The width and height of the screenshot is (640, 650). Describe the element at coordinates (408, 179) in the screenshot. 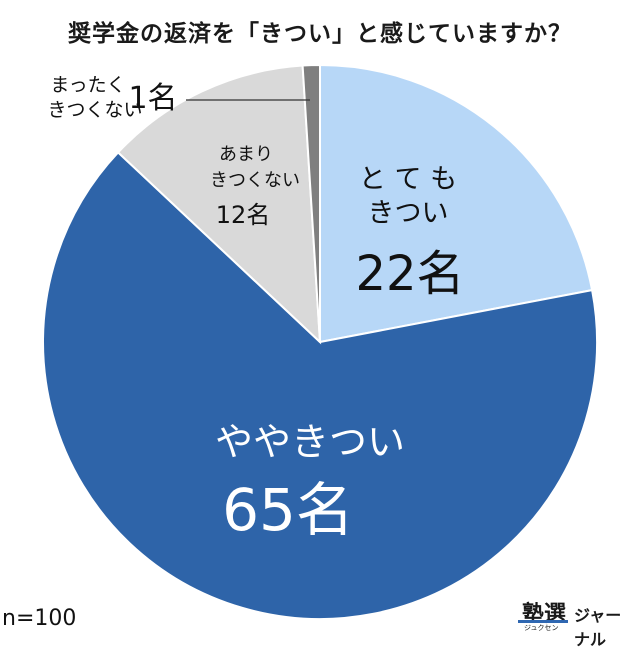

I see `slice-label-0-line-0: と て も` at that location.